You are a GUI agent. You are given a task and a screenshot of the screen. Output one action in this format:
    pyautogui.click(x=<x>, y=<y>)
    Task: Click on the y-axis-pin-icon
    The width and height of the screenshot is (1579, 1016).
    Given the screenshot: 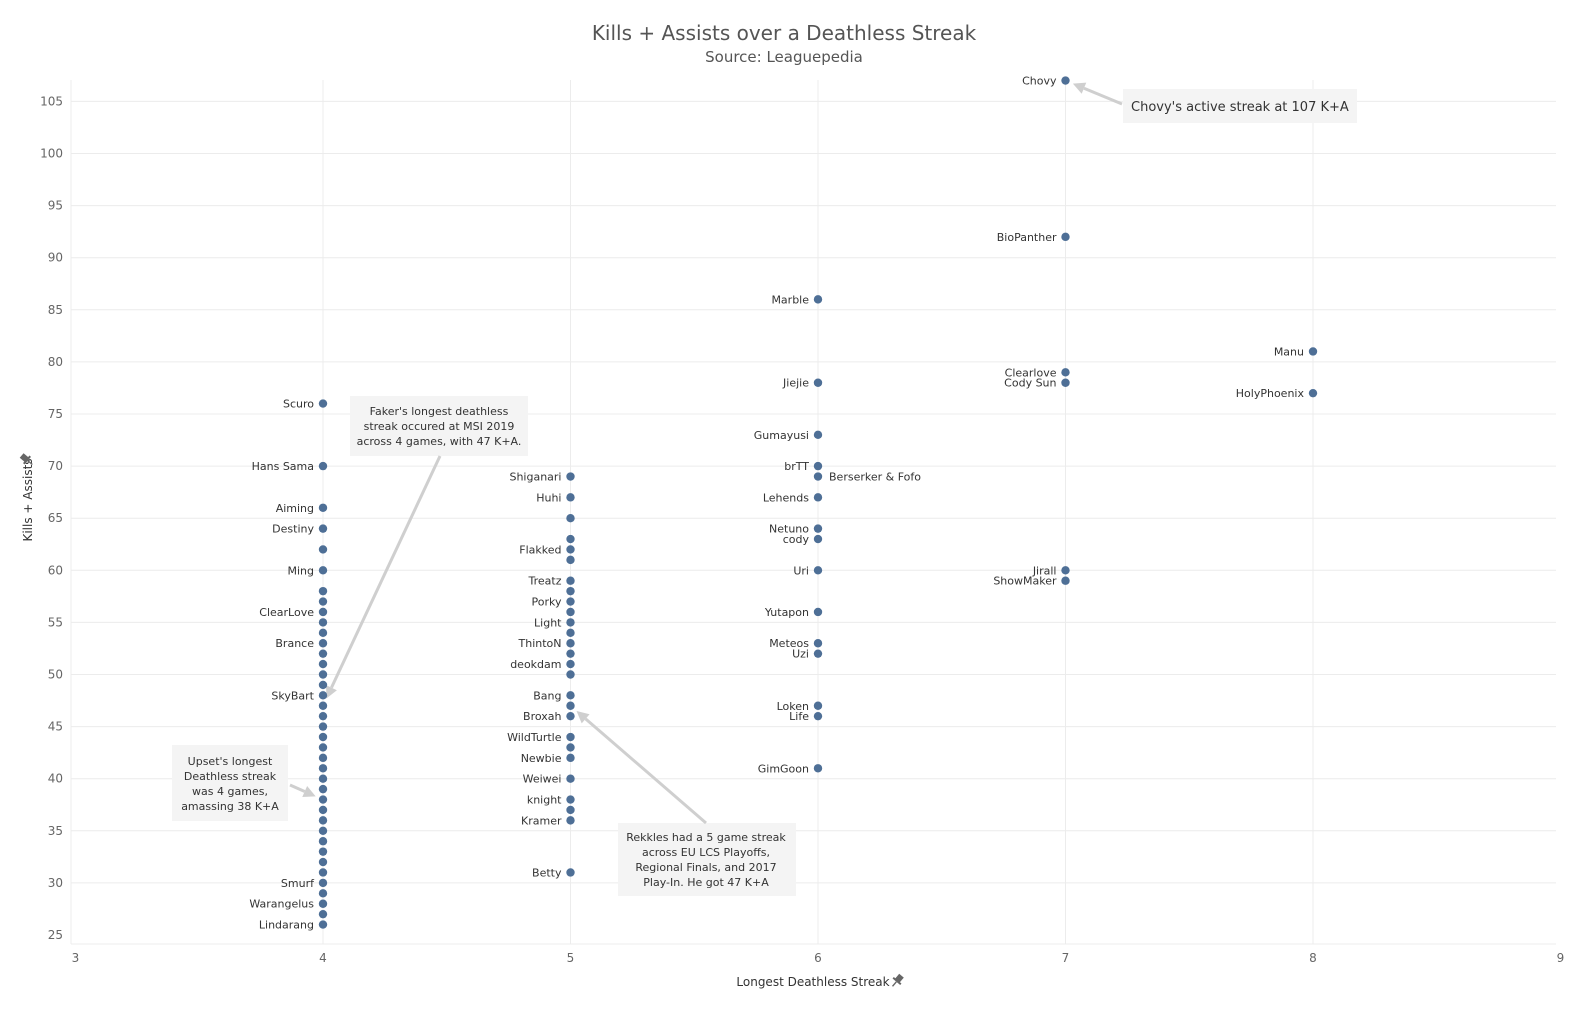 What is the action you would take?
    pyautogui.click(x=26, y=460)
    